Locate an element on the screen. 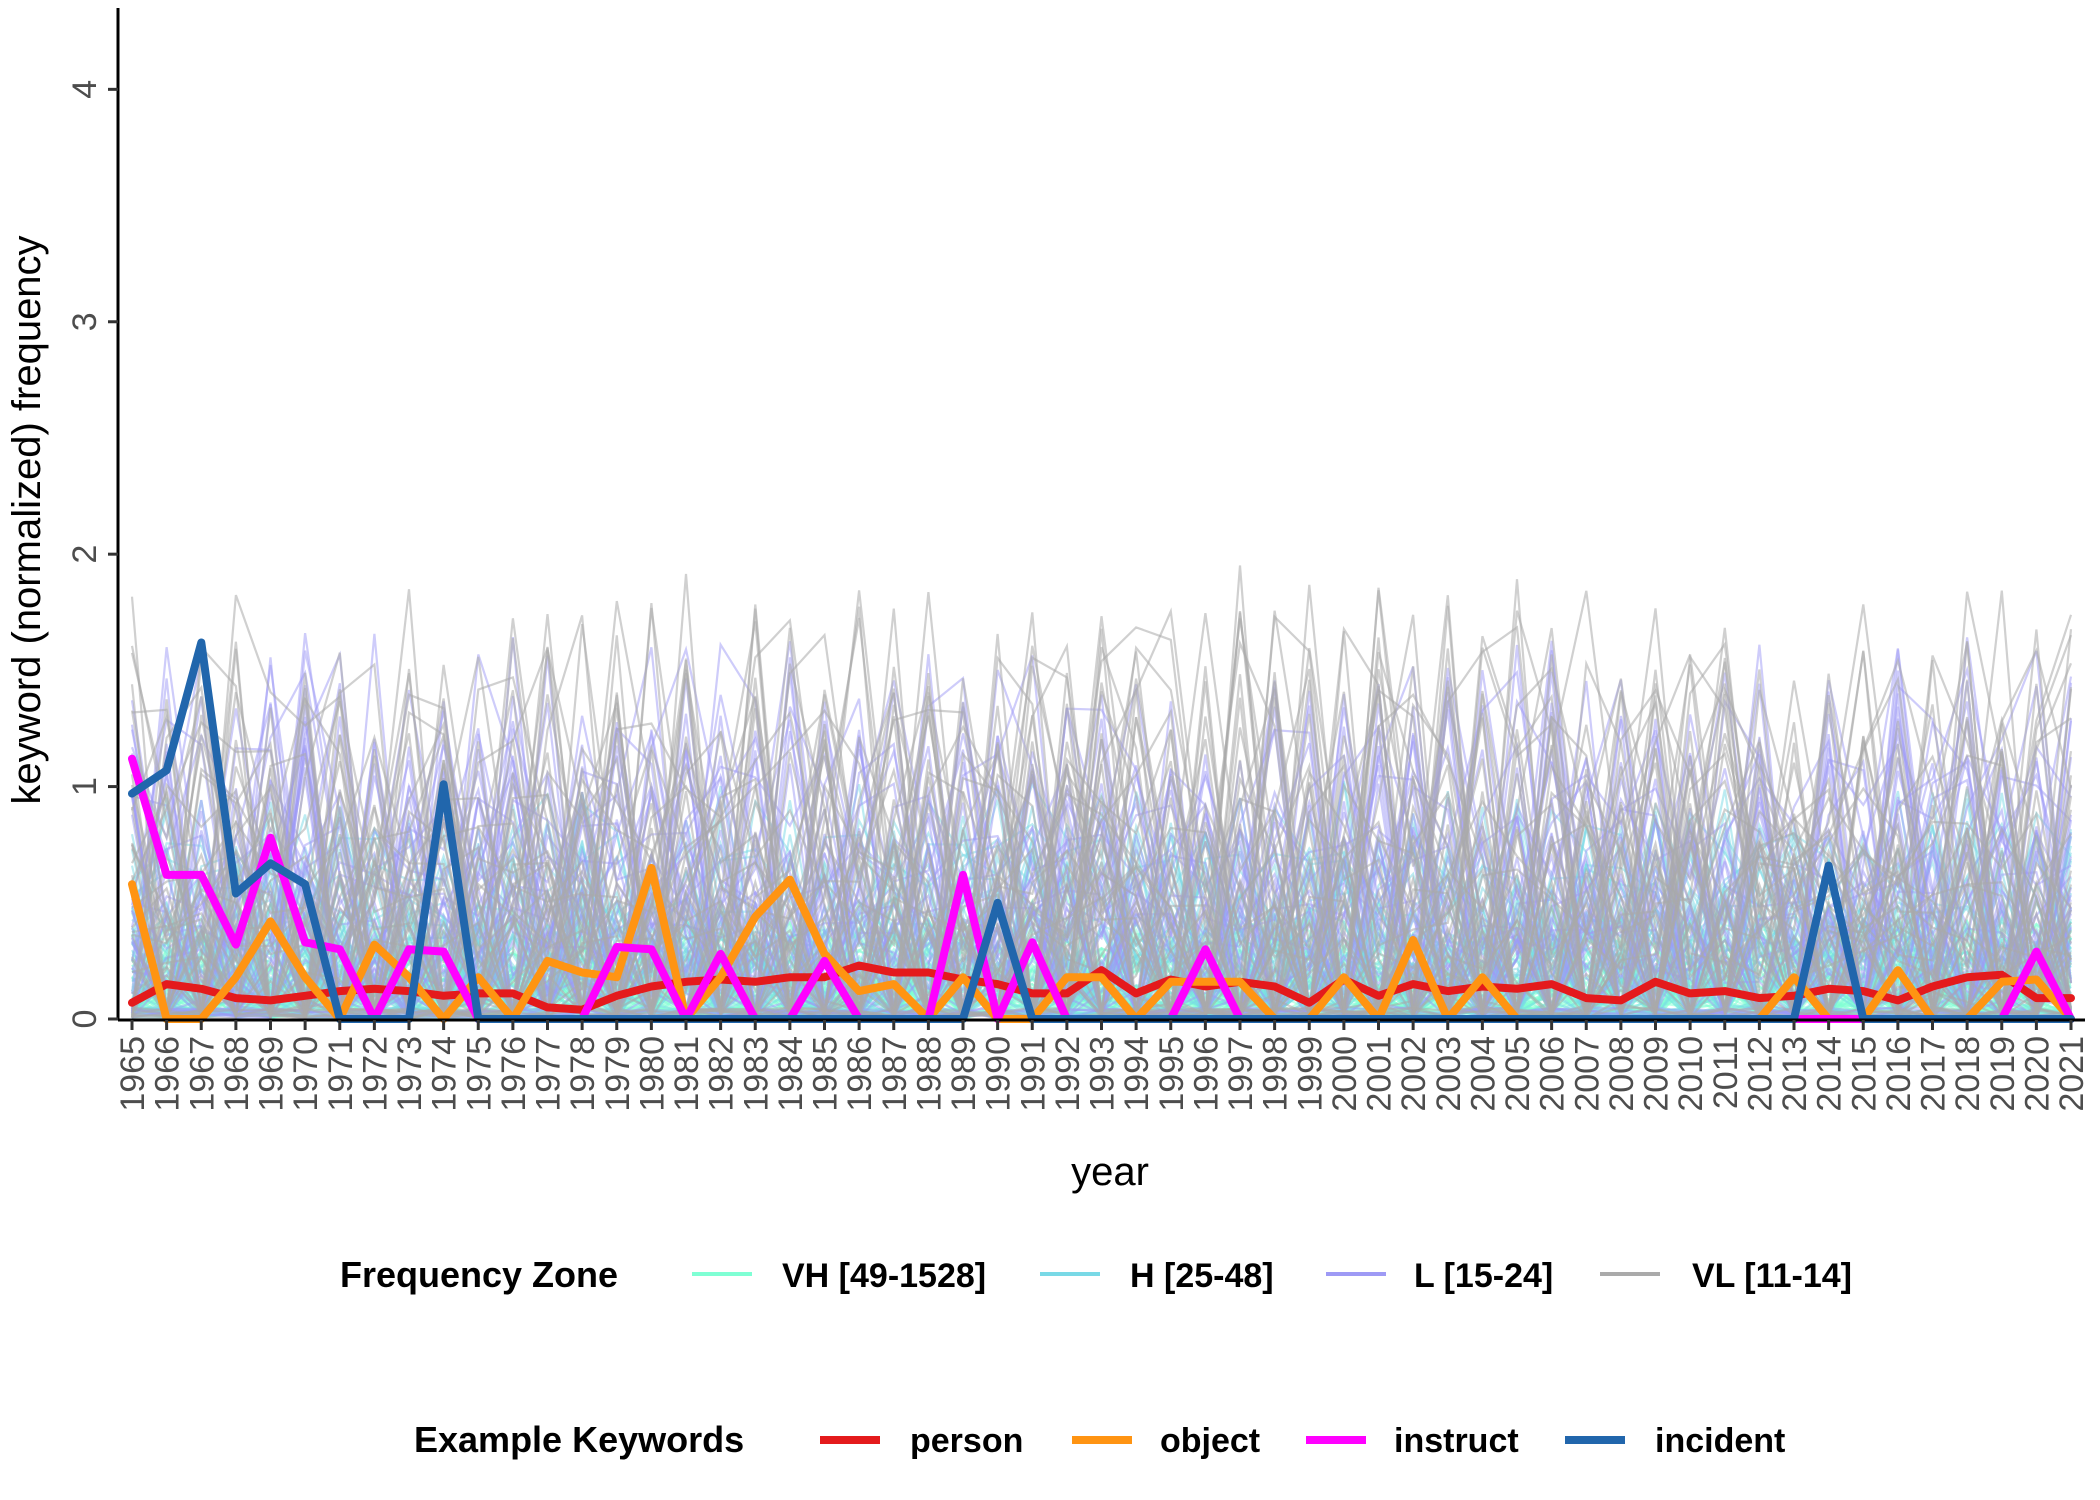 The height and width of the screenshot is (1500, 2100). x-tick-label: 1979 is located at coordinates (618, 1074).